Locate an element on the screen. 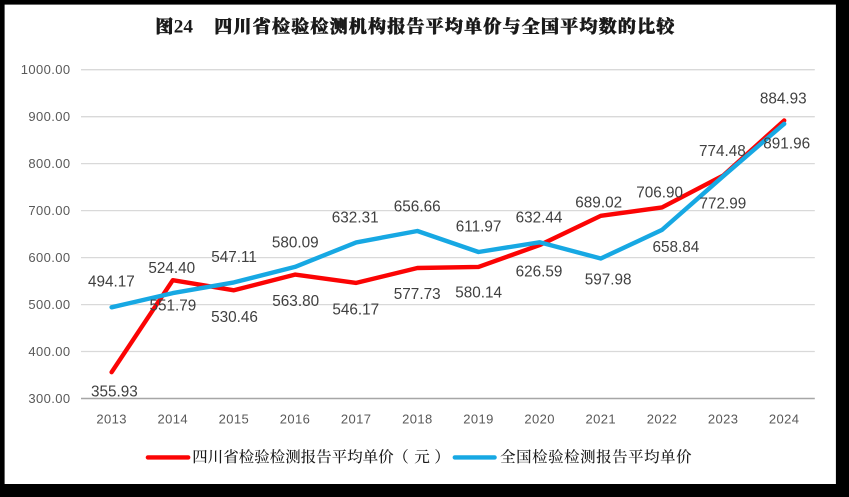 The width and height of the screenshot is (849, 497). svg-text: 800.00 is located at coordinates (49, 163).